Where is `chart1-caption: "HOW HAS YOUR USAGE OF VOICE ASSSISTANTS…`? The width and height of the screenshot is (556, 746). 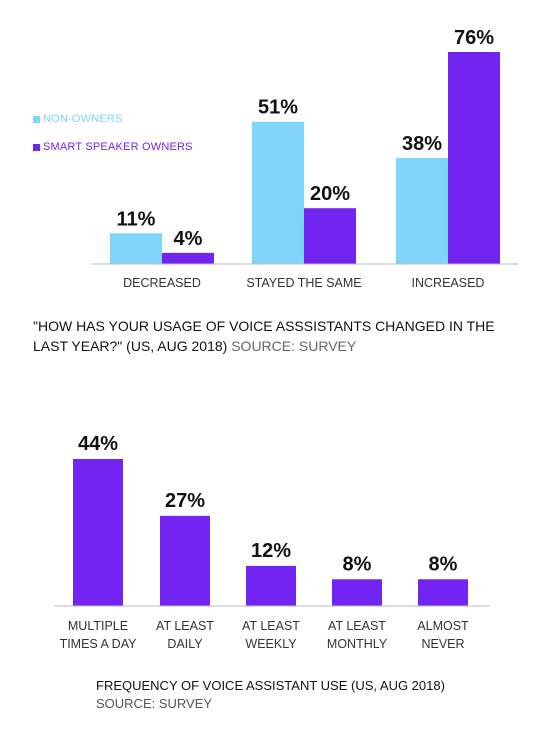 chart1-caption: "HOW HAS YOUR USAGE OF VOICE ASSSISTANTS… is located at coordinates (283, 336).